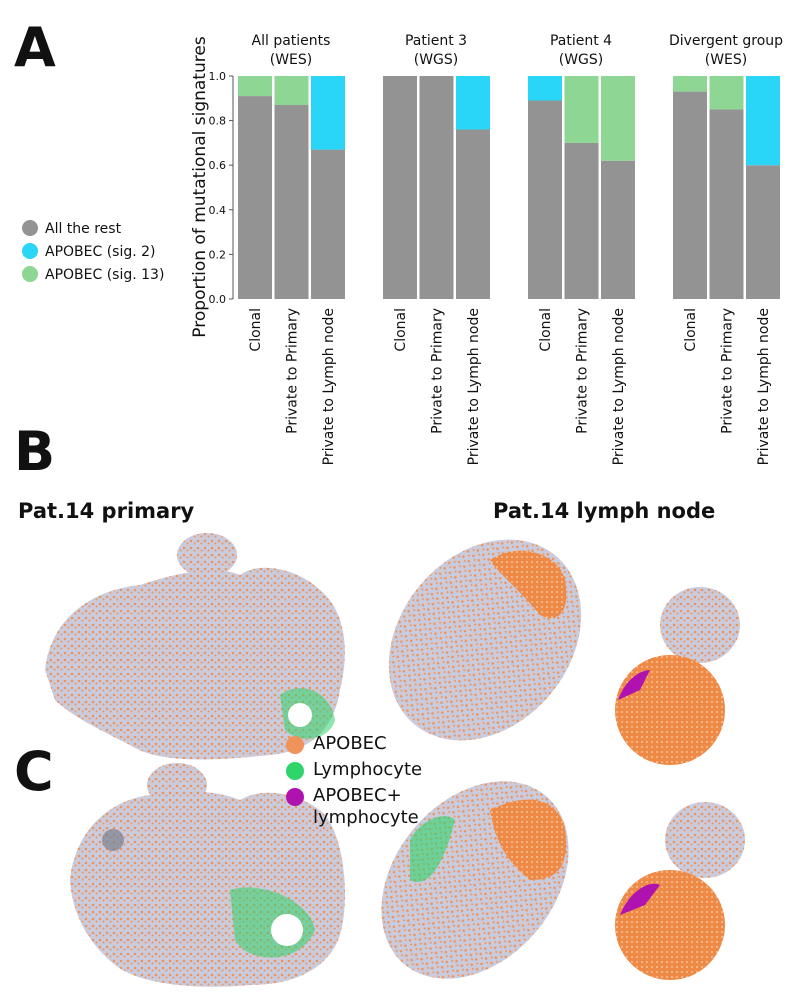  Describe the element at coordinates (366, 806) in the screenshot. I see `legend-label: APOBEC+ lymphocyte` at that location.